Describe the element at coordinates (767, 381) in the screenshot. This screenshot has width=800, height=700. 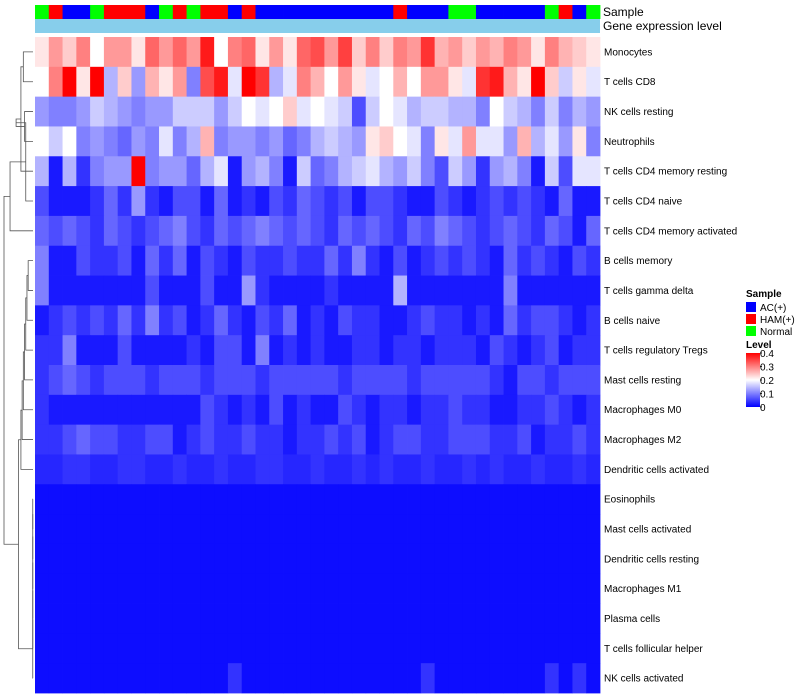
I see `level-tick-label: 0.2` at that location.